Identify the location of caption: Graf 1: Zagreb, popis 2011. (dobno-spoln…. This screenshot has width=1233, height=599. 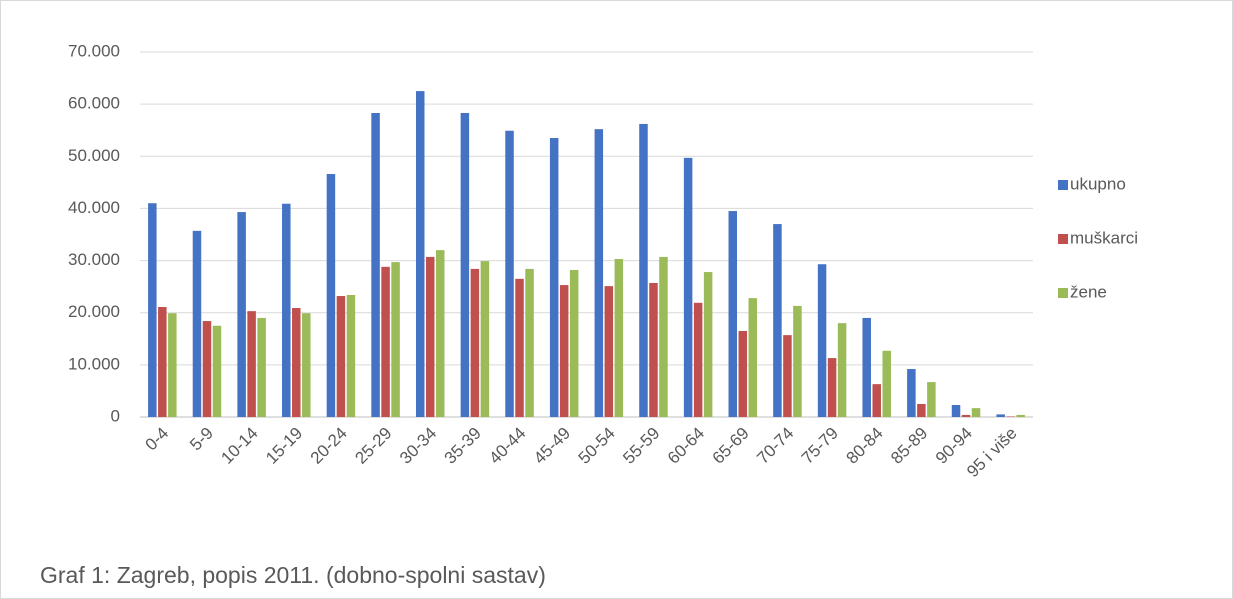
(293, 575).